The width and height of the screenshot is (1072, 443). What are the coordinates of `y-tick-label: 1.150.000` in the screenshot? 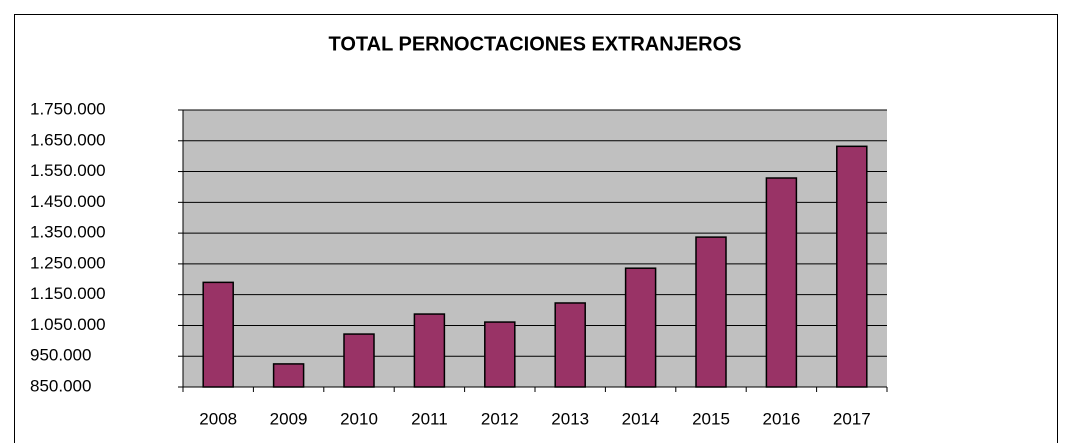 It's located at (68, 293).